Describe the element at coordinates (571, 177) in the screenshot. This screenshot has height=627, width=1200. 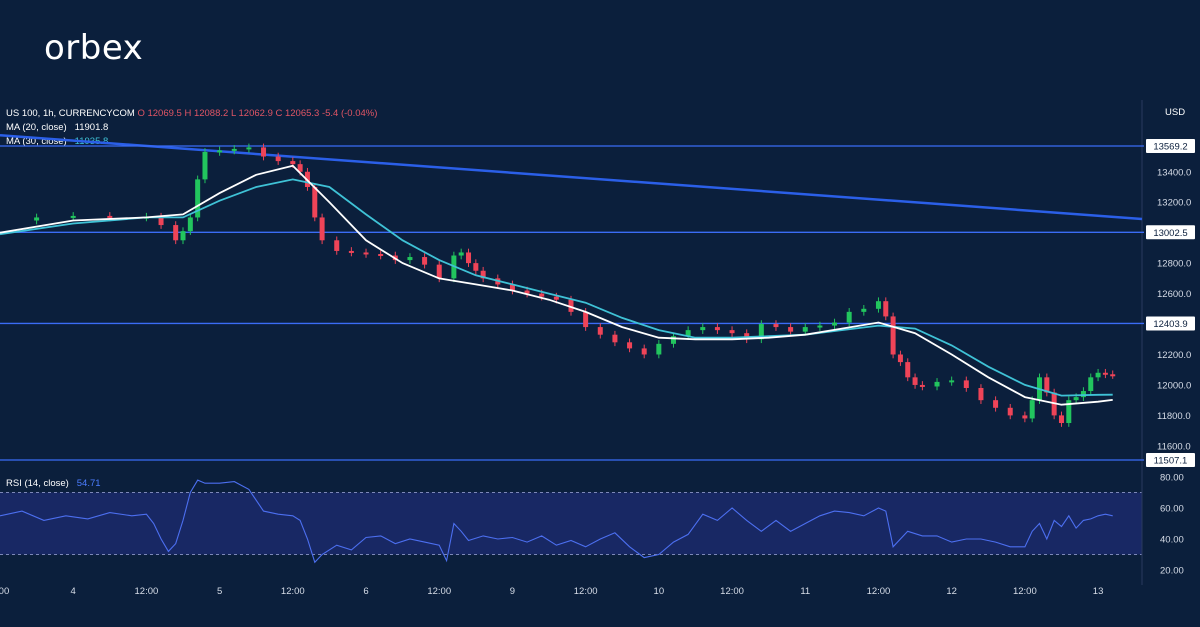
I see `trendline-layer` at that location.